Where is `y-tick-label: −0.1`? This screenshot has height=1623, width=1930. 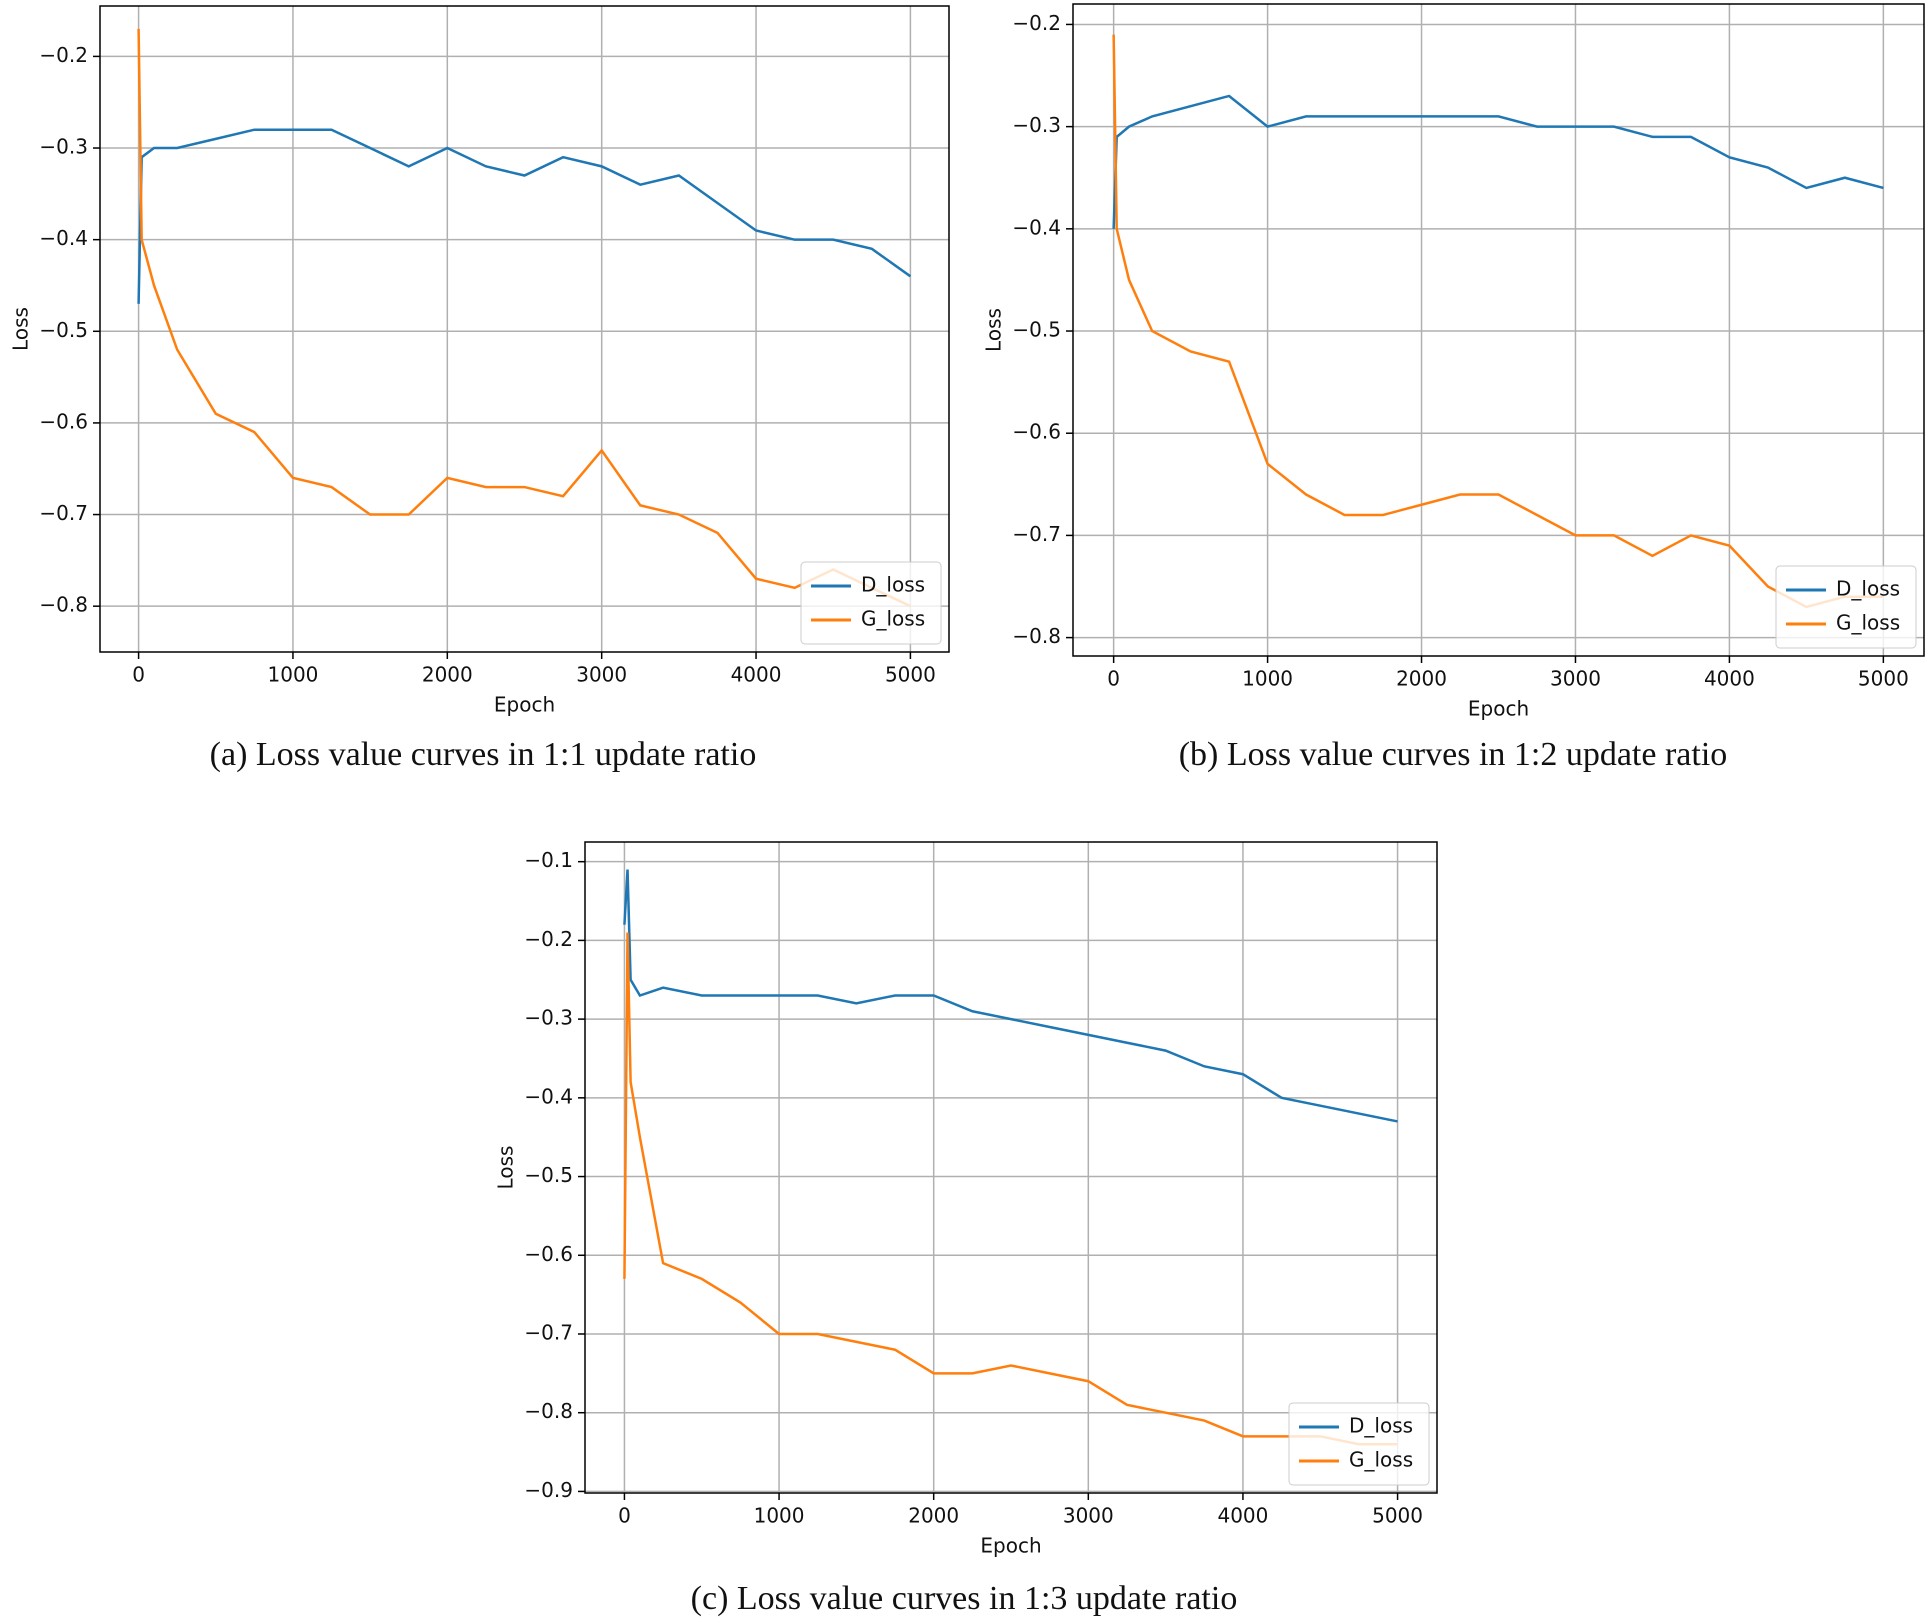
y-tick-label: −0.1 is located at coordinates (548, 860).